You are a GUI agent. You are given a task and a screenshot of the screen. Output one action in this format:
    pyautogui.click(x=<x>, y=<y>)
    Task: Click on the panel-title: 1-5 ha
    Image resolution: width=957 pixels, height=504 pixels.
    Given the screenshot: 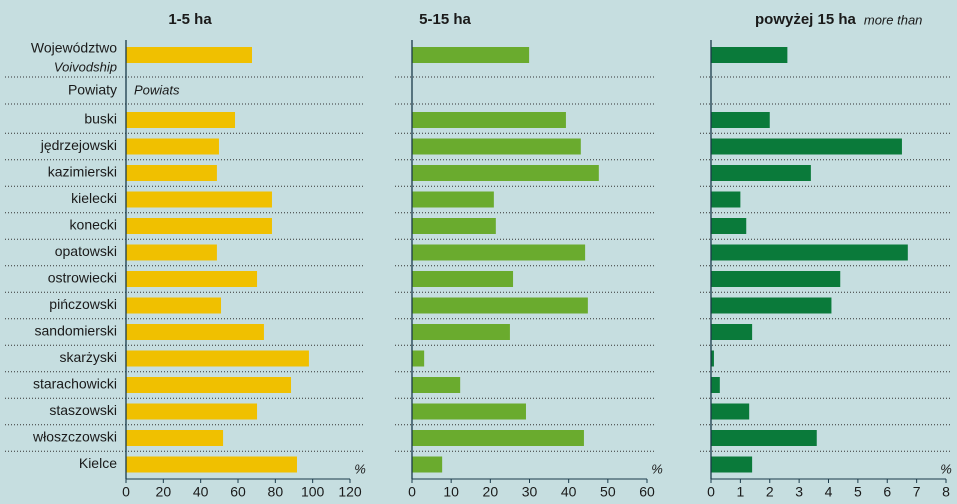 What is the action you would take?
    pyautogui.click(x=190, y=19)
    